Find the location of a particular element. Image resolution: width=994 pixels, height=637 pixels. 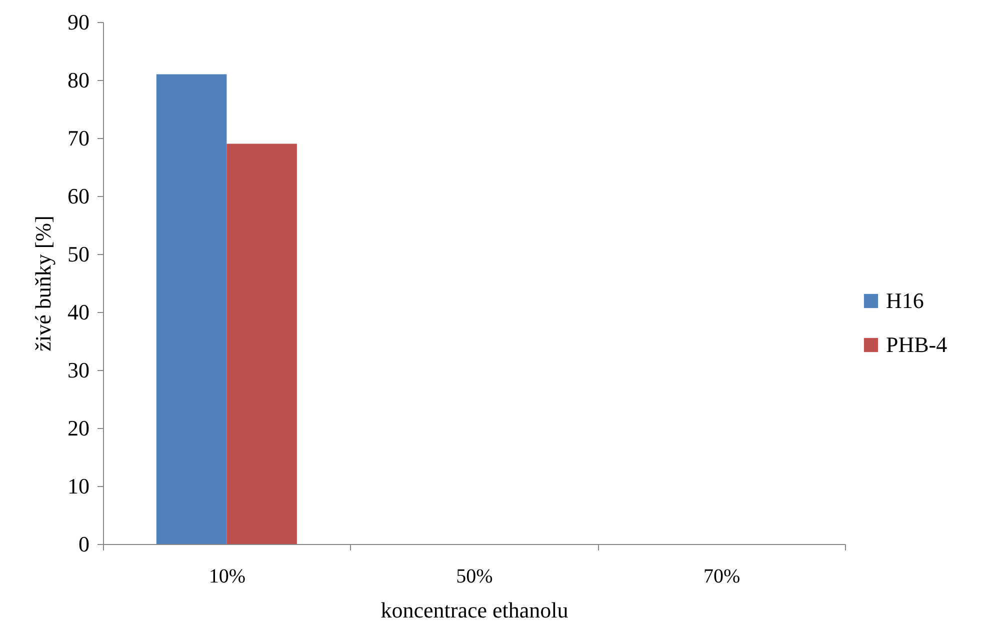

y-tick-label: 60 is located at coordinates (79, 196).